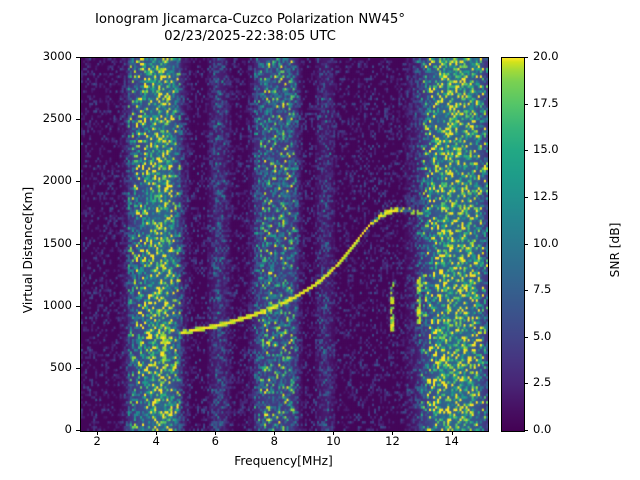 This screenshot has height=480, width=640. What do you see at coordinates (156, 441) in the screenshot?
I see `x-tick-label: 4` at bounding box center [156, 441].